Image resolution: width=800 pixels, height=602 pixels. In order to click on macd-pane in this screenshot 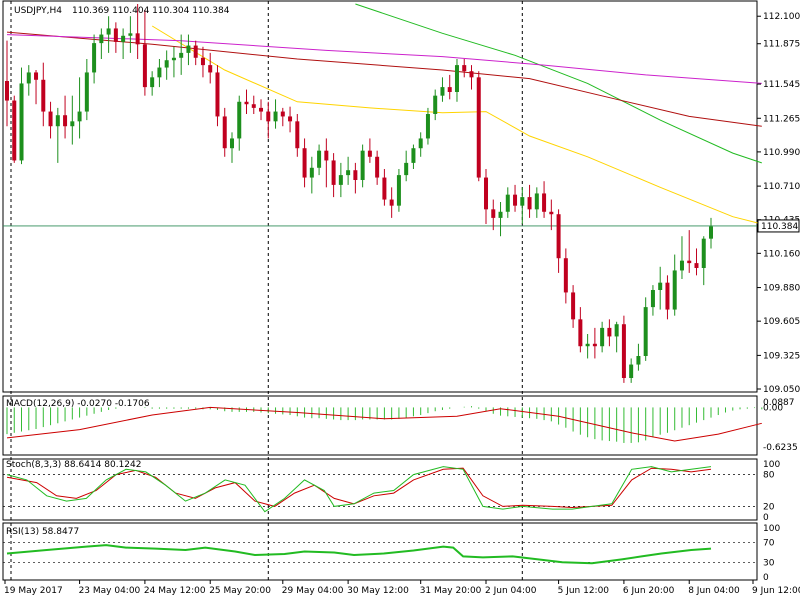, I will do `click(384, 424)`.